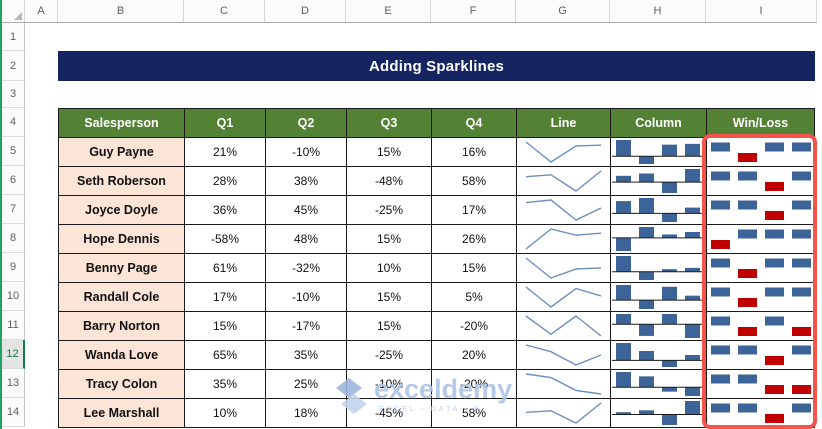 The height and width of the screenshot is (429, 822). What do you see at coordinates (13, 94) in the screenshot?
I see `row-header-3: 3` at bounding box center [13, 94].